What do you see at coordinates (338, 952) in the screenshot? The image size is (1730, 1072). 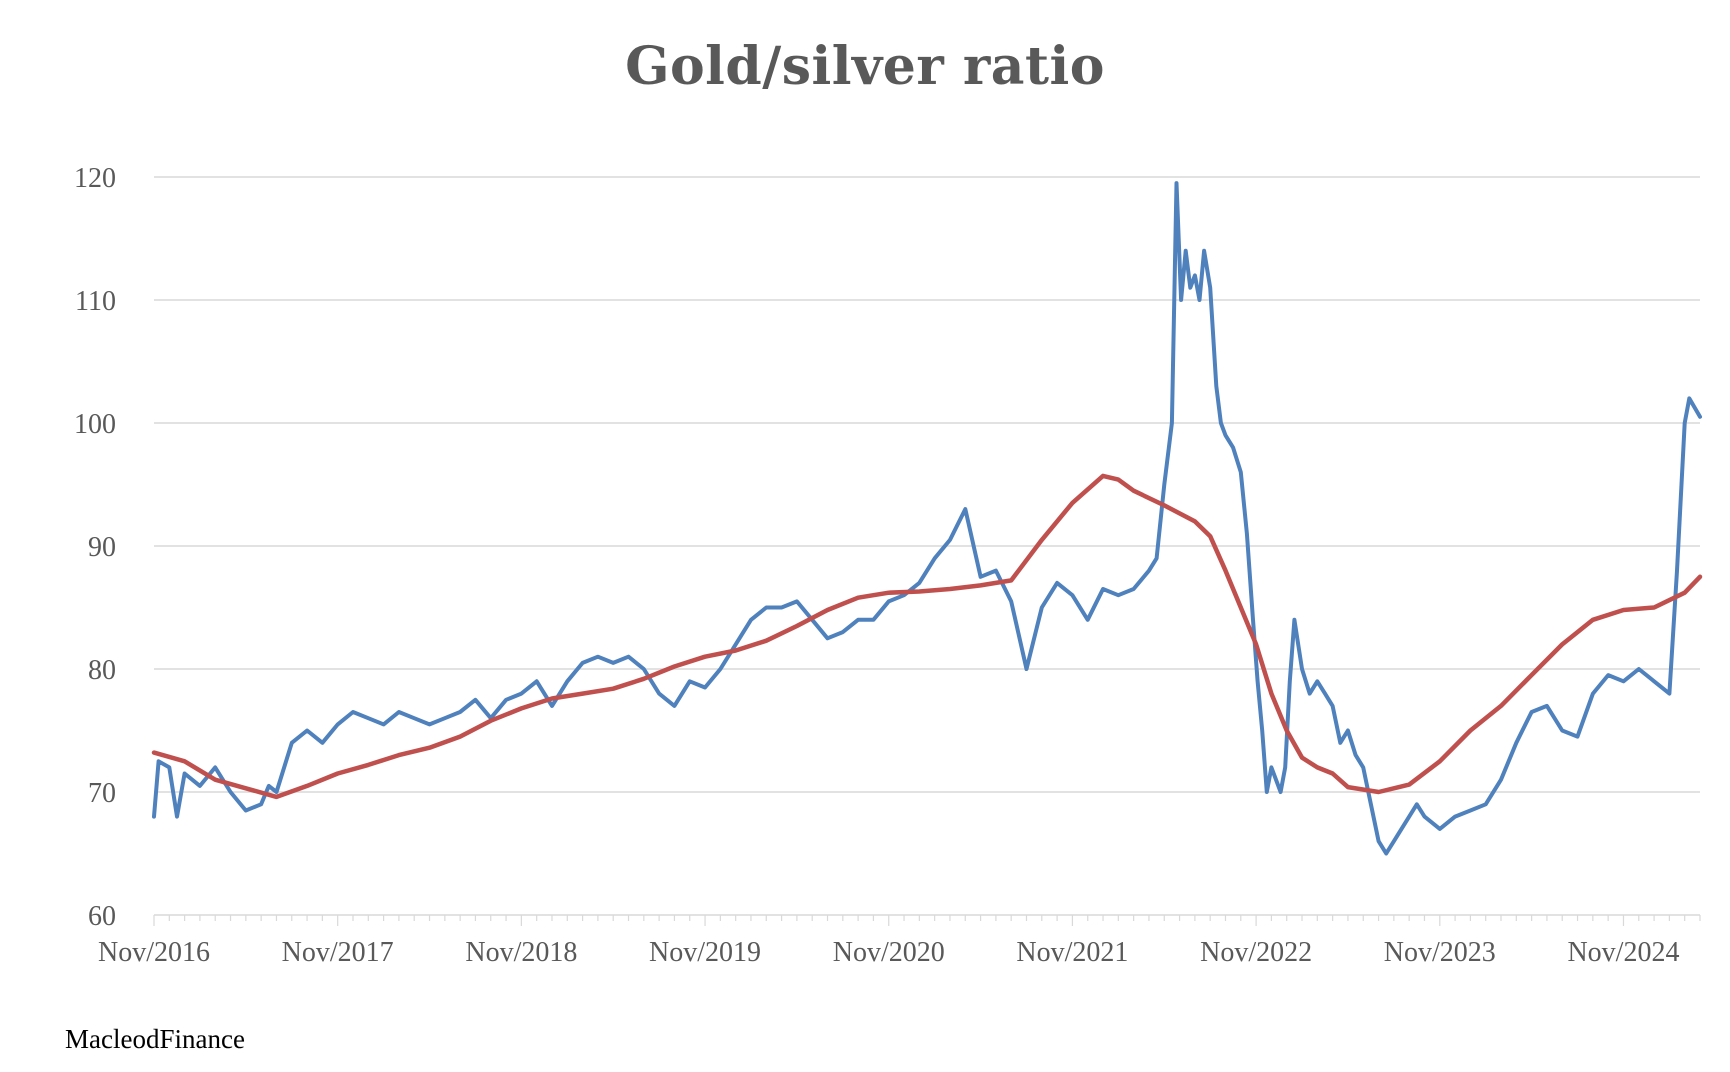 I see `x-tick-label: Nov/2017` at bounding box center [338, 952].